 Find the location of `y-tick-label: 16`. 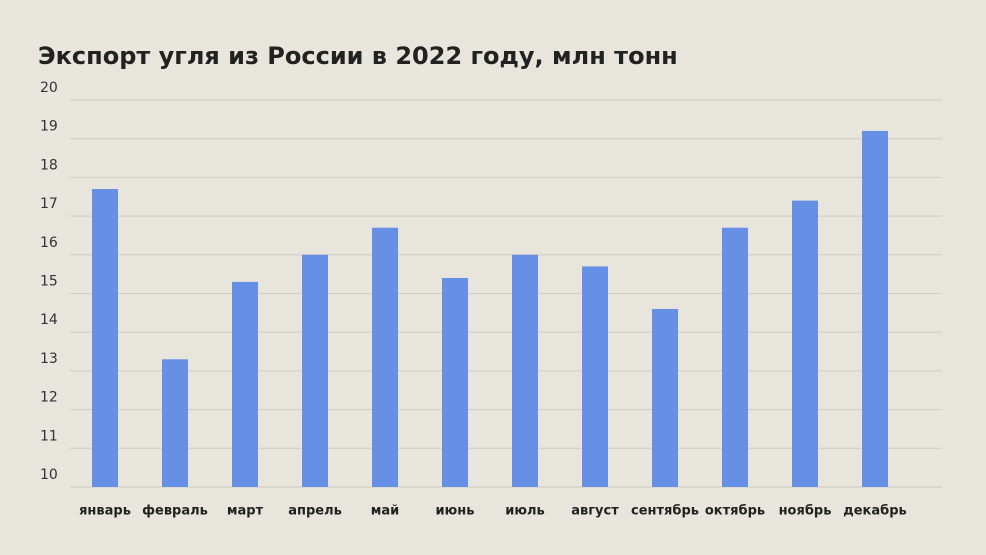

y-tick-label: 16 is located at coordinates (49, 243).